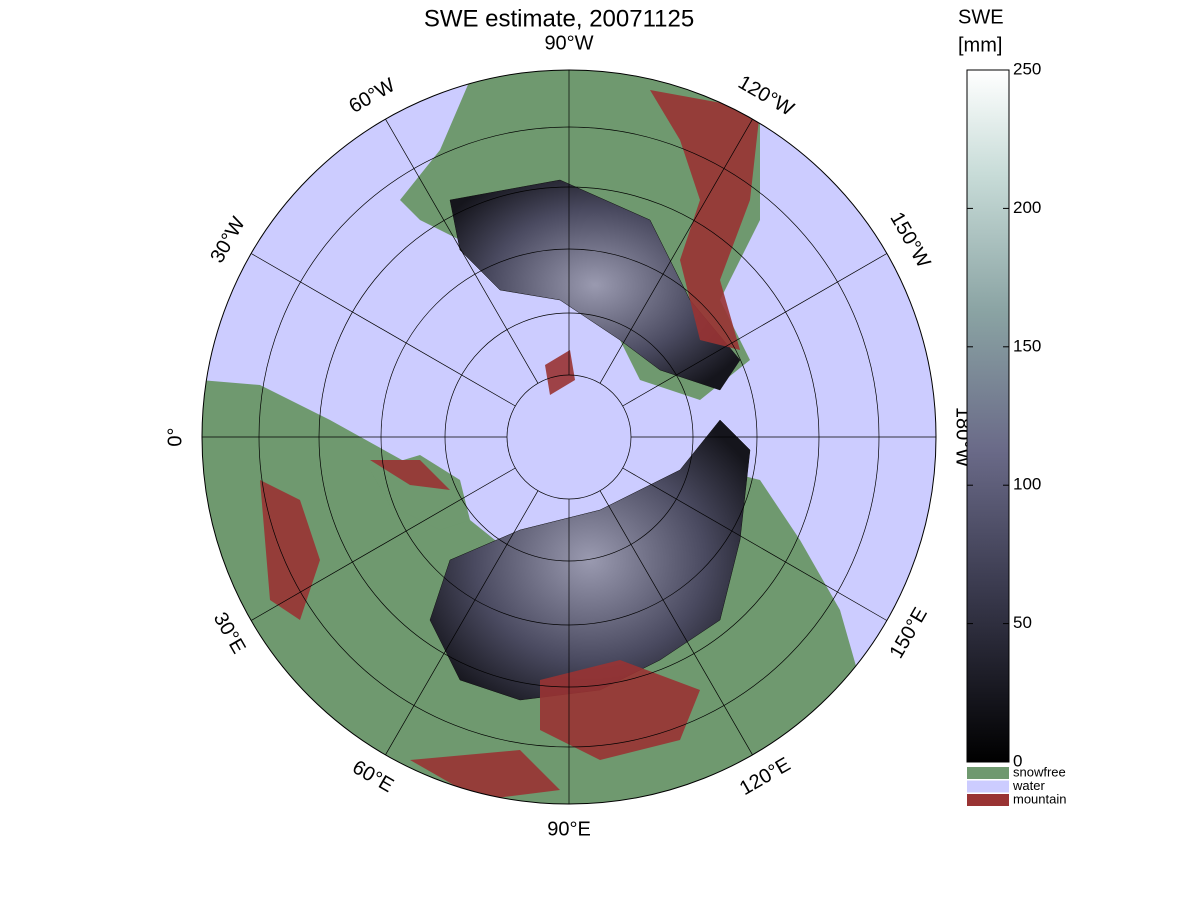  I want to click on colorbar-tick-label: 0, so click(1017, 760).